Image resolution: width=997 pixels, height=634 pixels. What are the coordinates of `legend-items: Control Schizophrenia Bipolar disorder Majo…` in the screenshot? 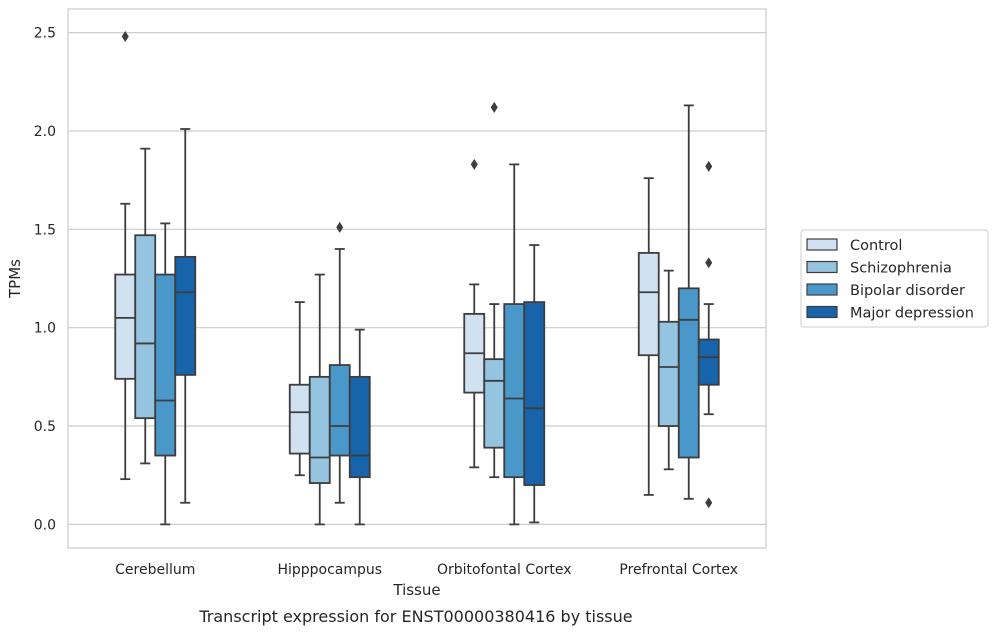 It's located at (890, 280).